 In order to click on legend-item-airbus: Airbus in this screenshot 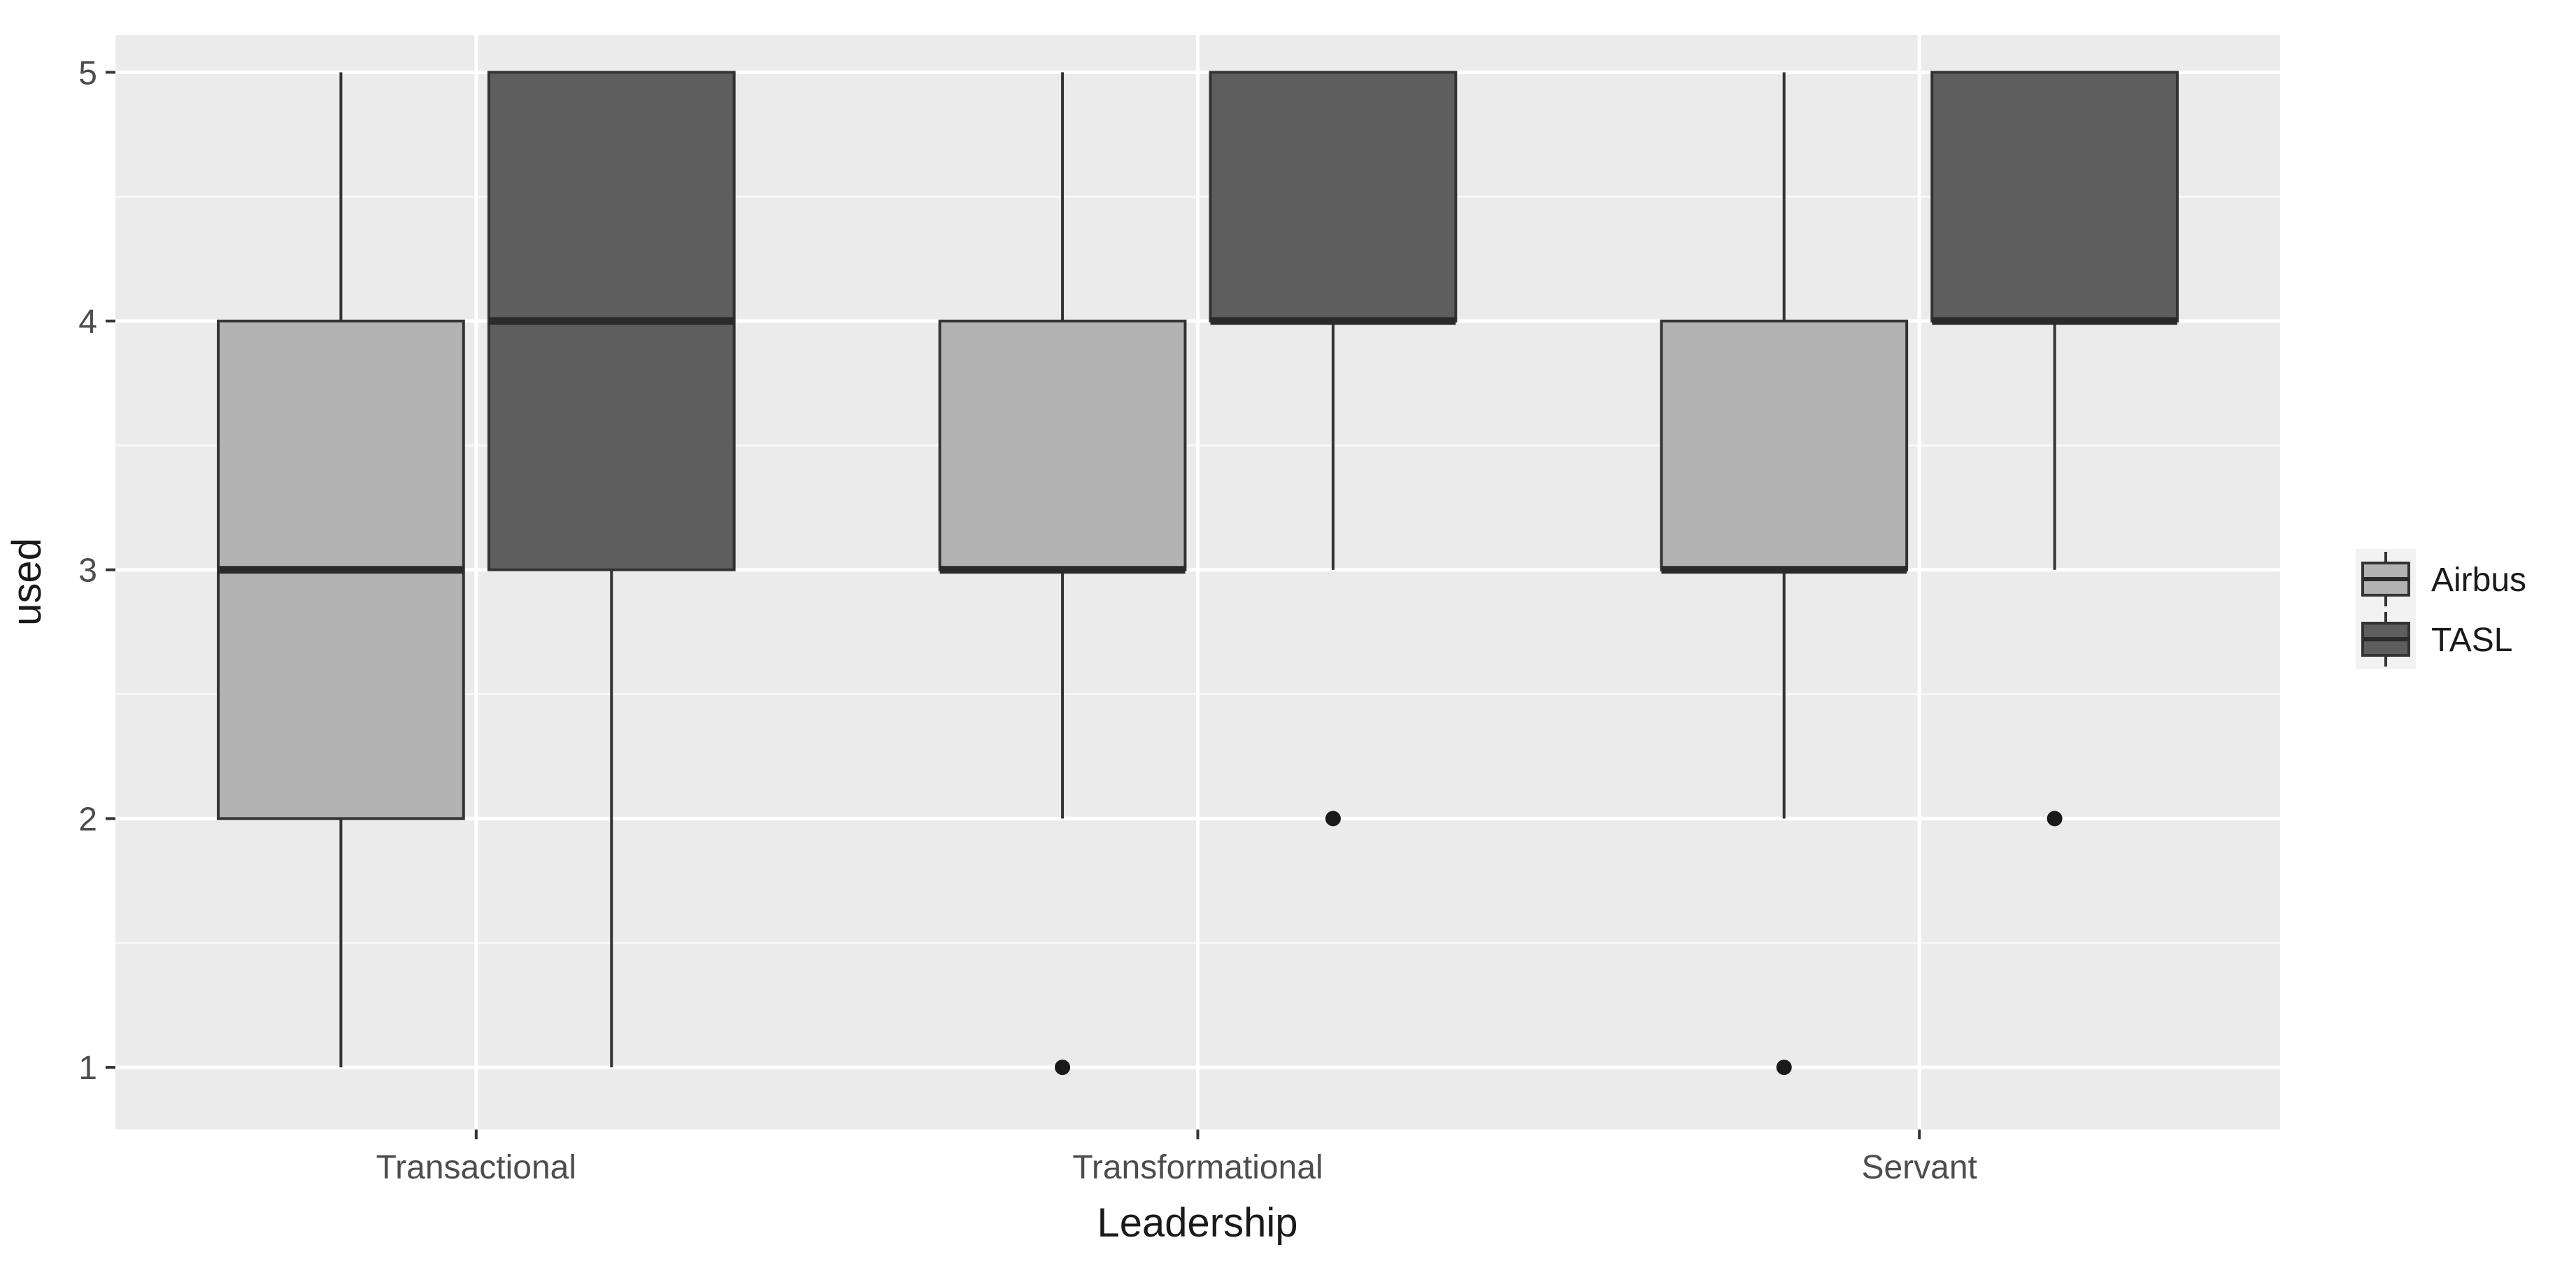, I will do `click(2441, 579)`.